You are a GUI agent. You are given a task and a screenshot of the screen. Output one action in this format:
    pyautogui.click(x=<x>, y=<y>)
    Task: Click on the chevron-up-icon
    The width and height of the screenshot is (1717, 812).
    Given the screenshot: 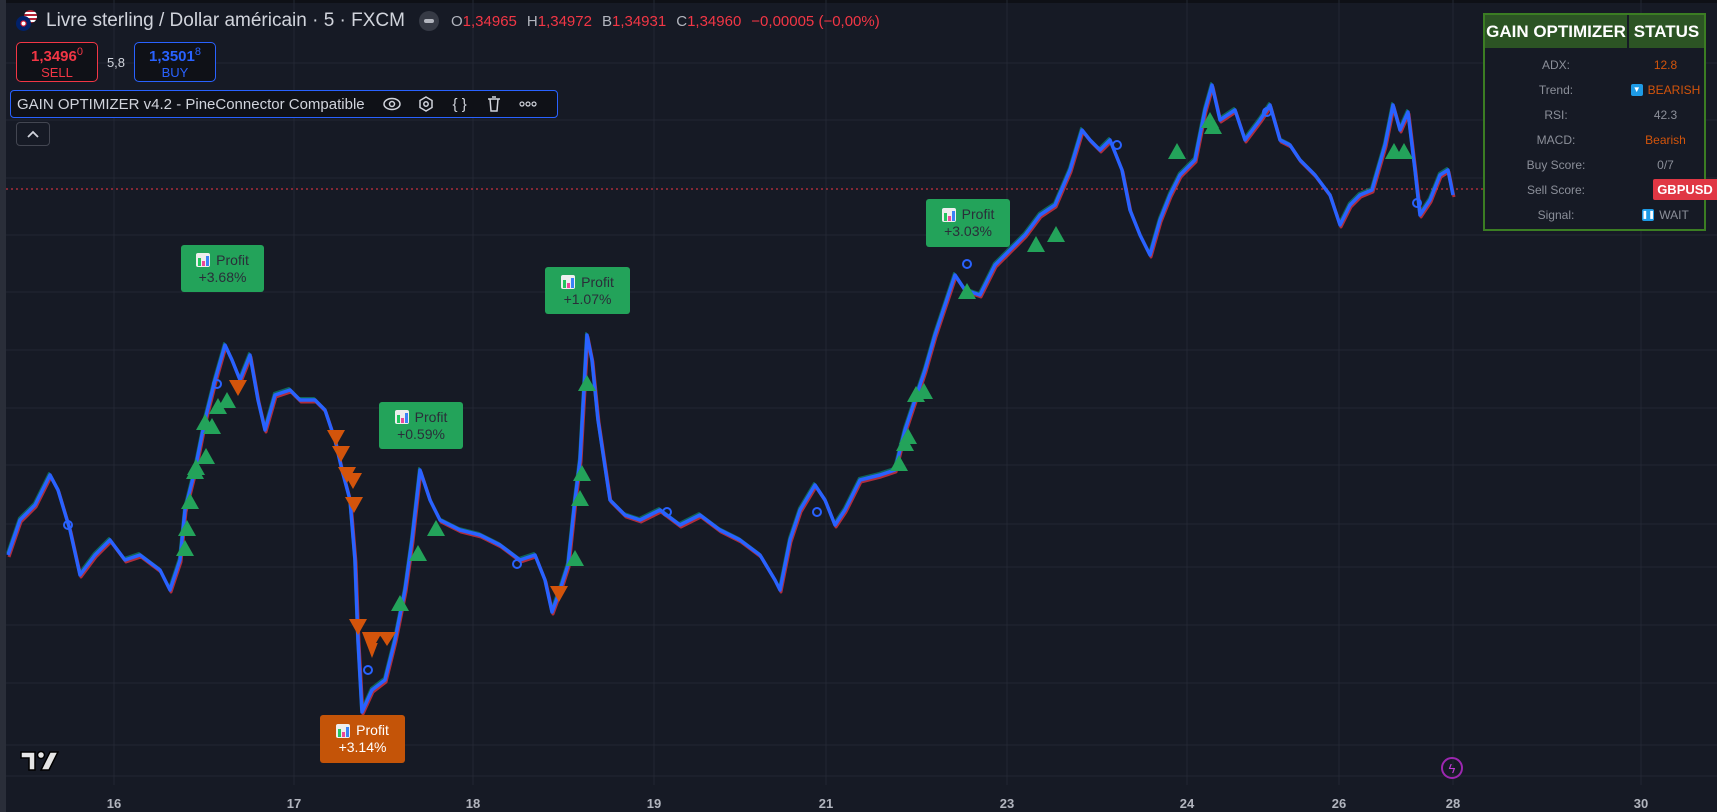 What is the action you would take?
    pyautogui.click(x=33, y=134)
    